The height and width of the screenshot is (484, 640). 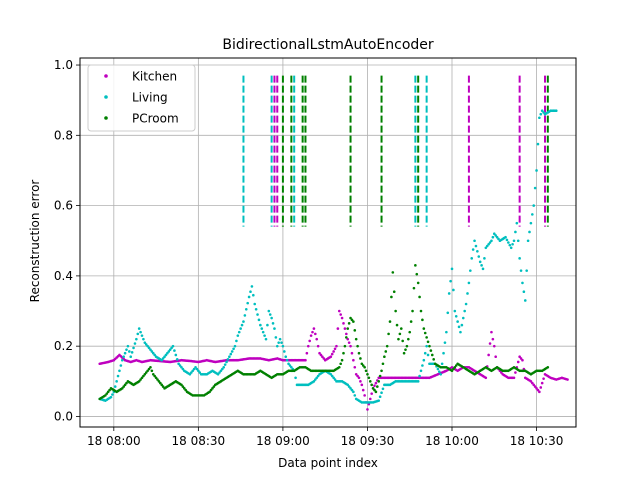 I want to click on x-axis-label: Data point index, so click(x=328, y=463).